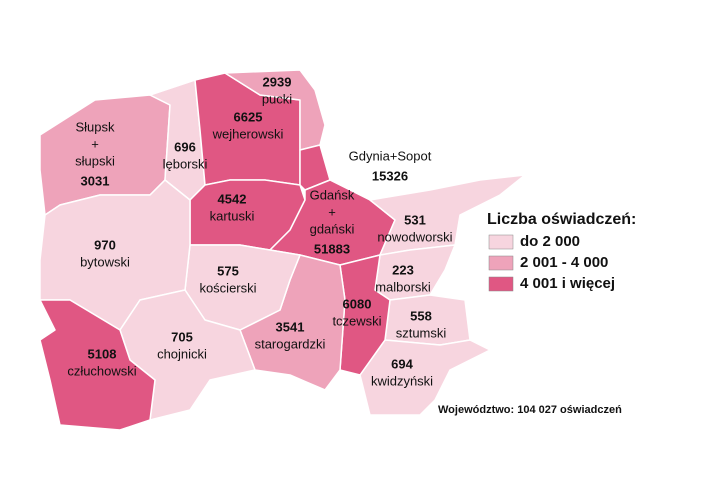 The width and height of the screenshot is (710, 499). Describe the element at coordinates (185, 163) in the screenshot. I see `region-name: lęborski` at that location.